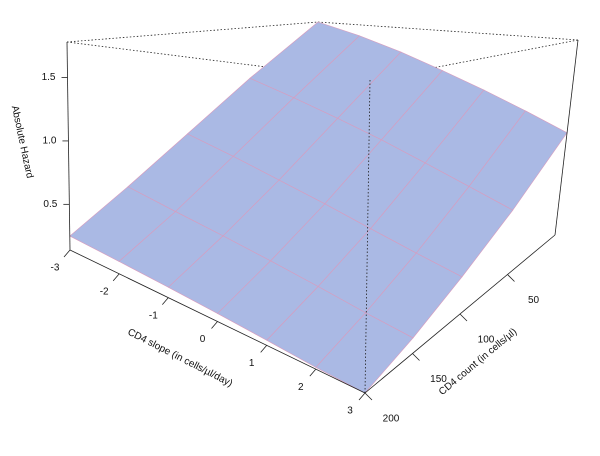  I want to click on x-tick-label: 3, so click(350, 411).